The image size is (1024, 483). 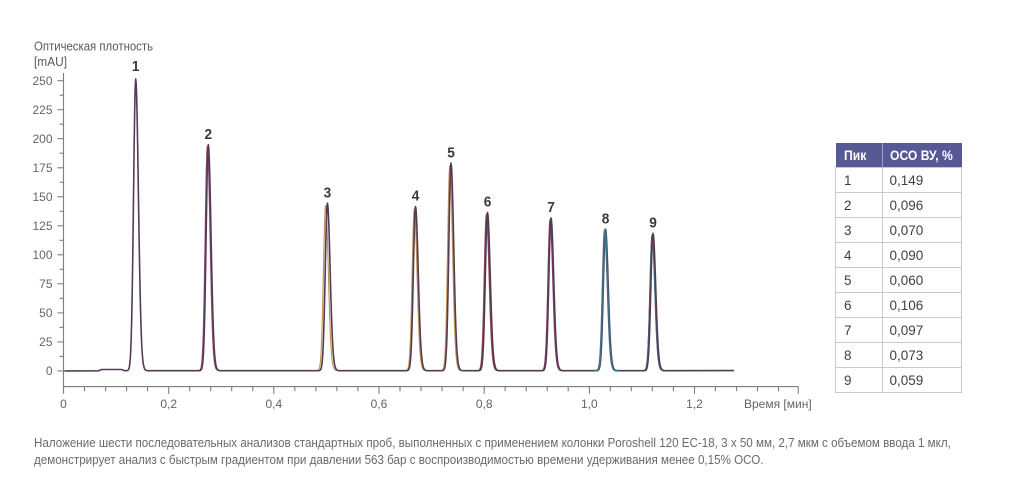 I want to click on svg-text: 1,0, so click(x=589, y=404).